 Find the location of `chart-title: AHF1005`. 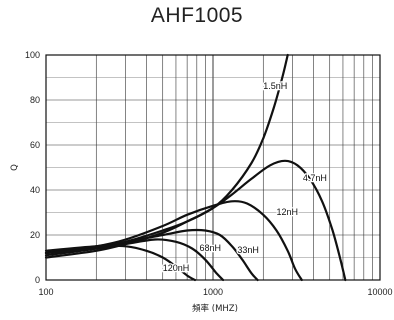

chart-title: AHF1005 is located at coordinates (197, 15).